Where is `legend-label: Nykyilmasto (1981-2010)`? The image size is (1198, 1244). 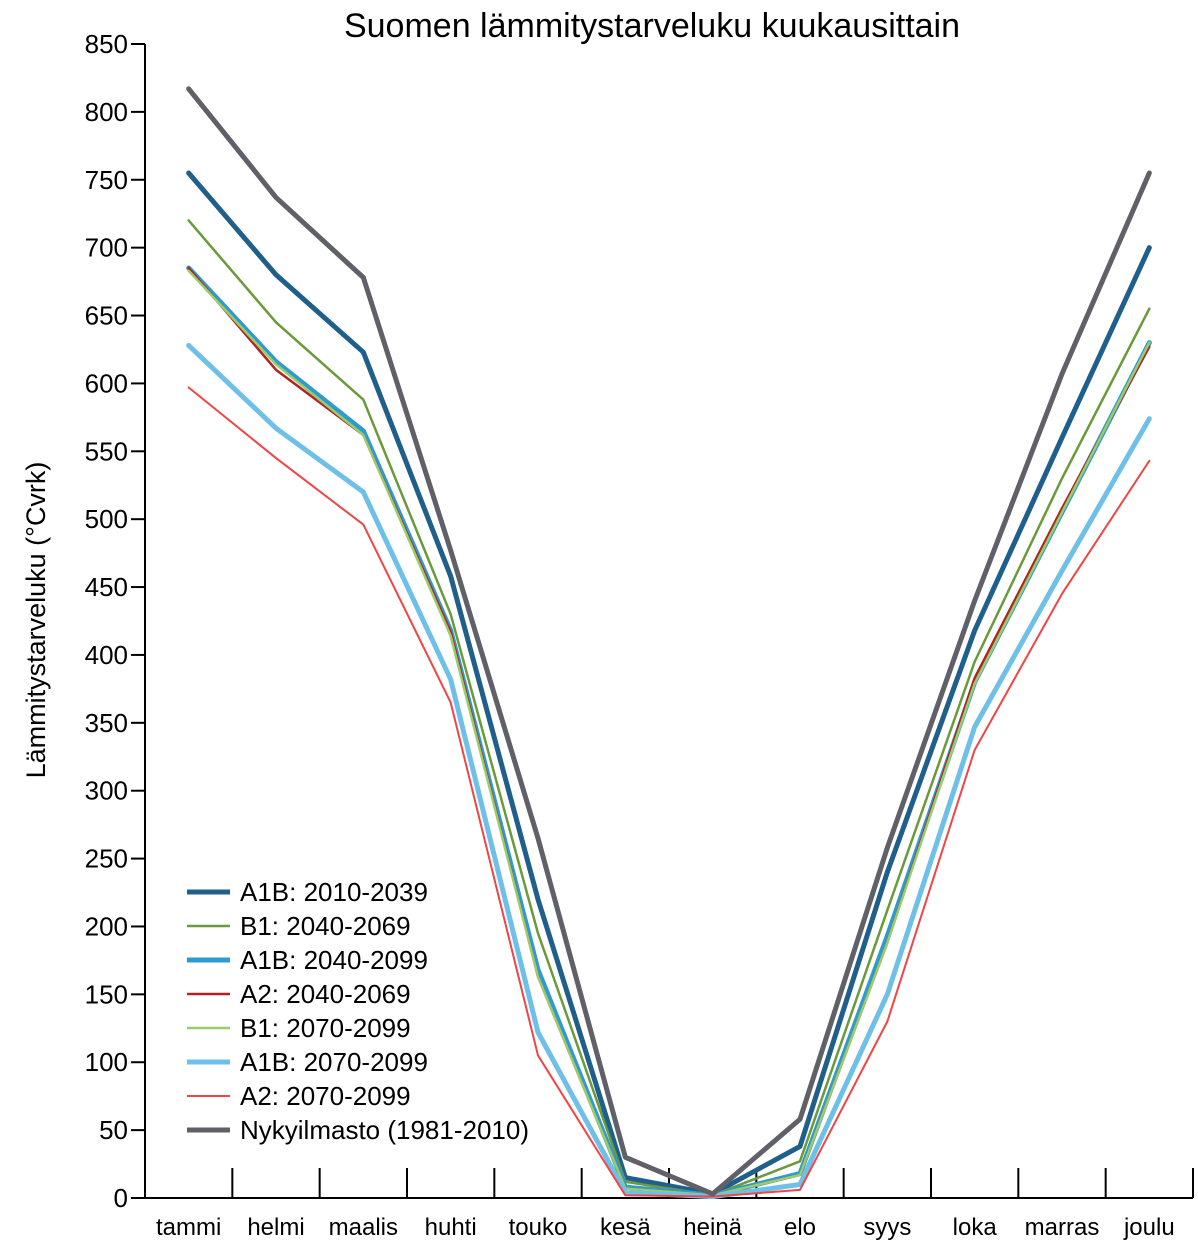
legend-label: Nykyilmasto (1981-2010) is located at coordinates (384, 1130).